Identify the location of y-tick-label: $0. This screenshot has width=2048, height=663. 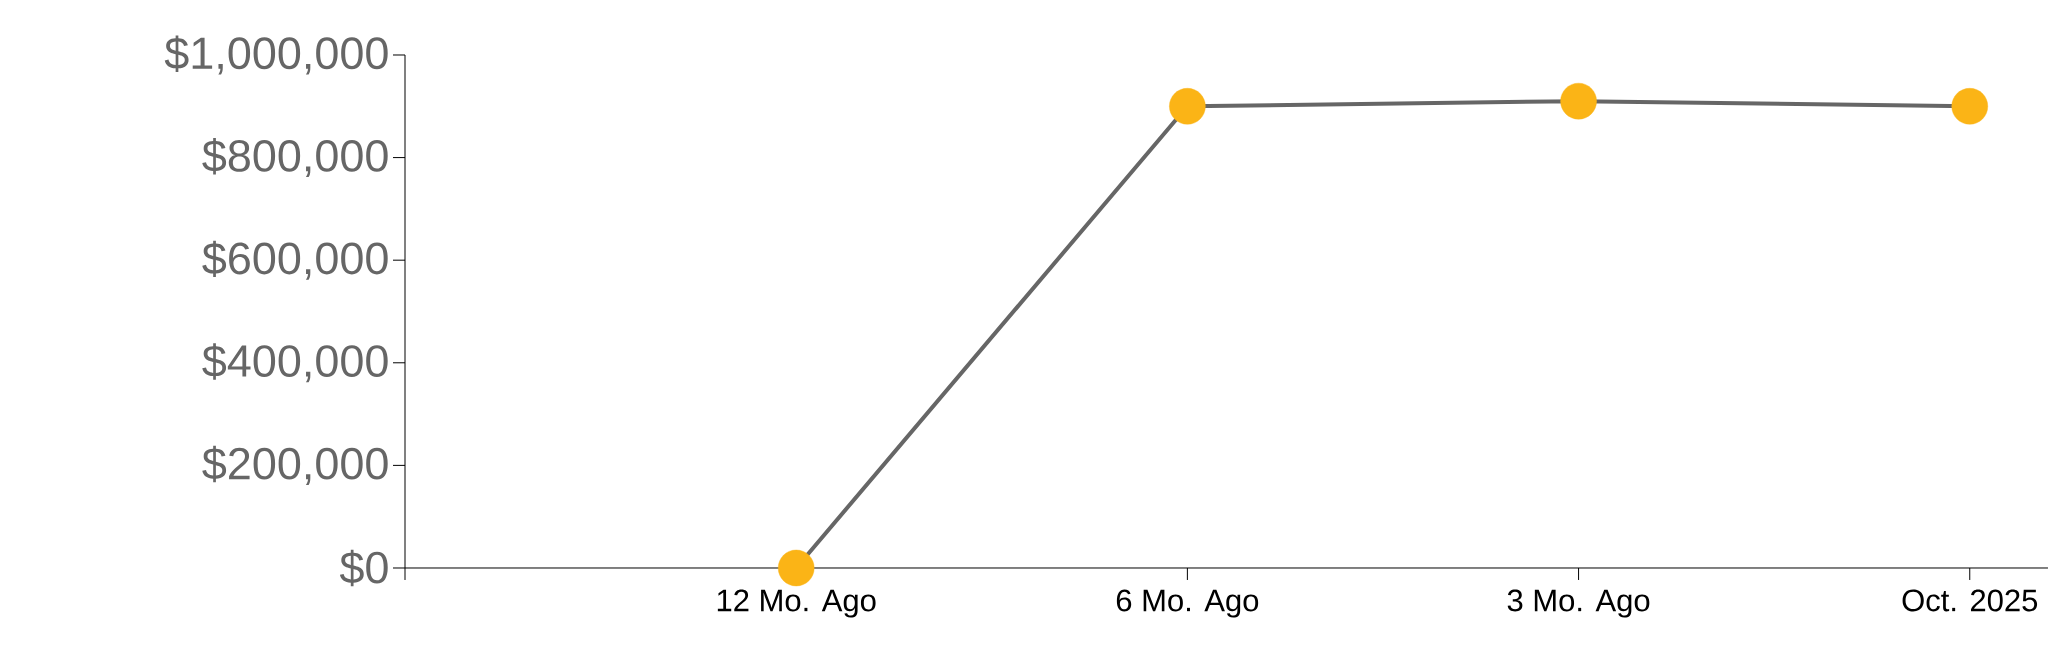
(363, 568).